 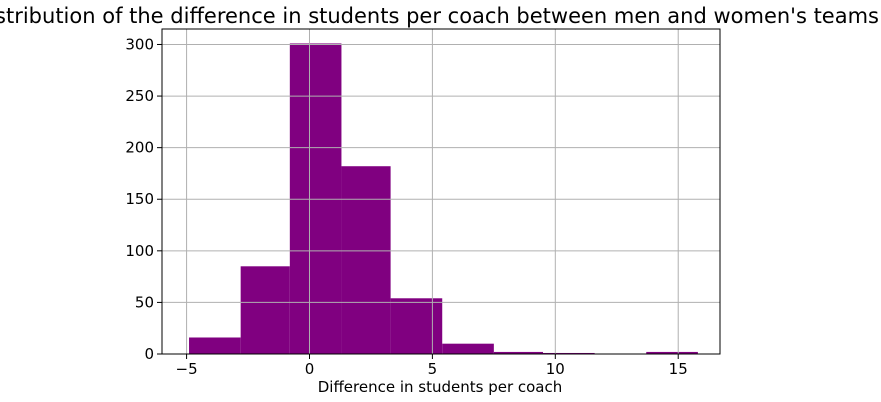 I want to click on x-axis-label: Difference in students per coach, so click(x=440, y=387).